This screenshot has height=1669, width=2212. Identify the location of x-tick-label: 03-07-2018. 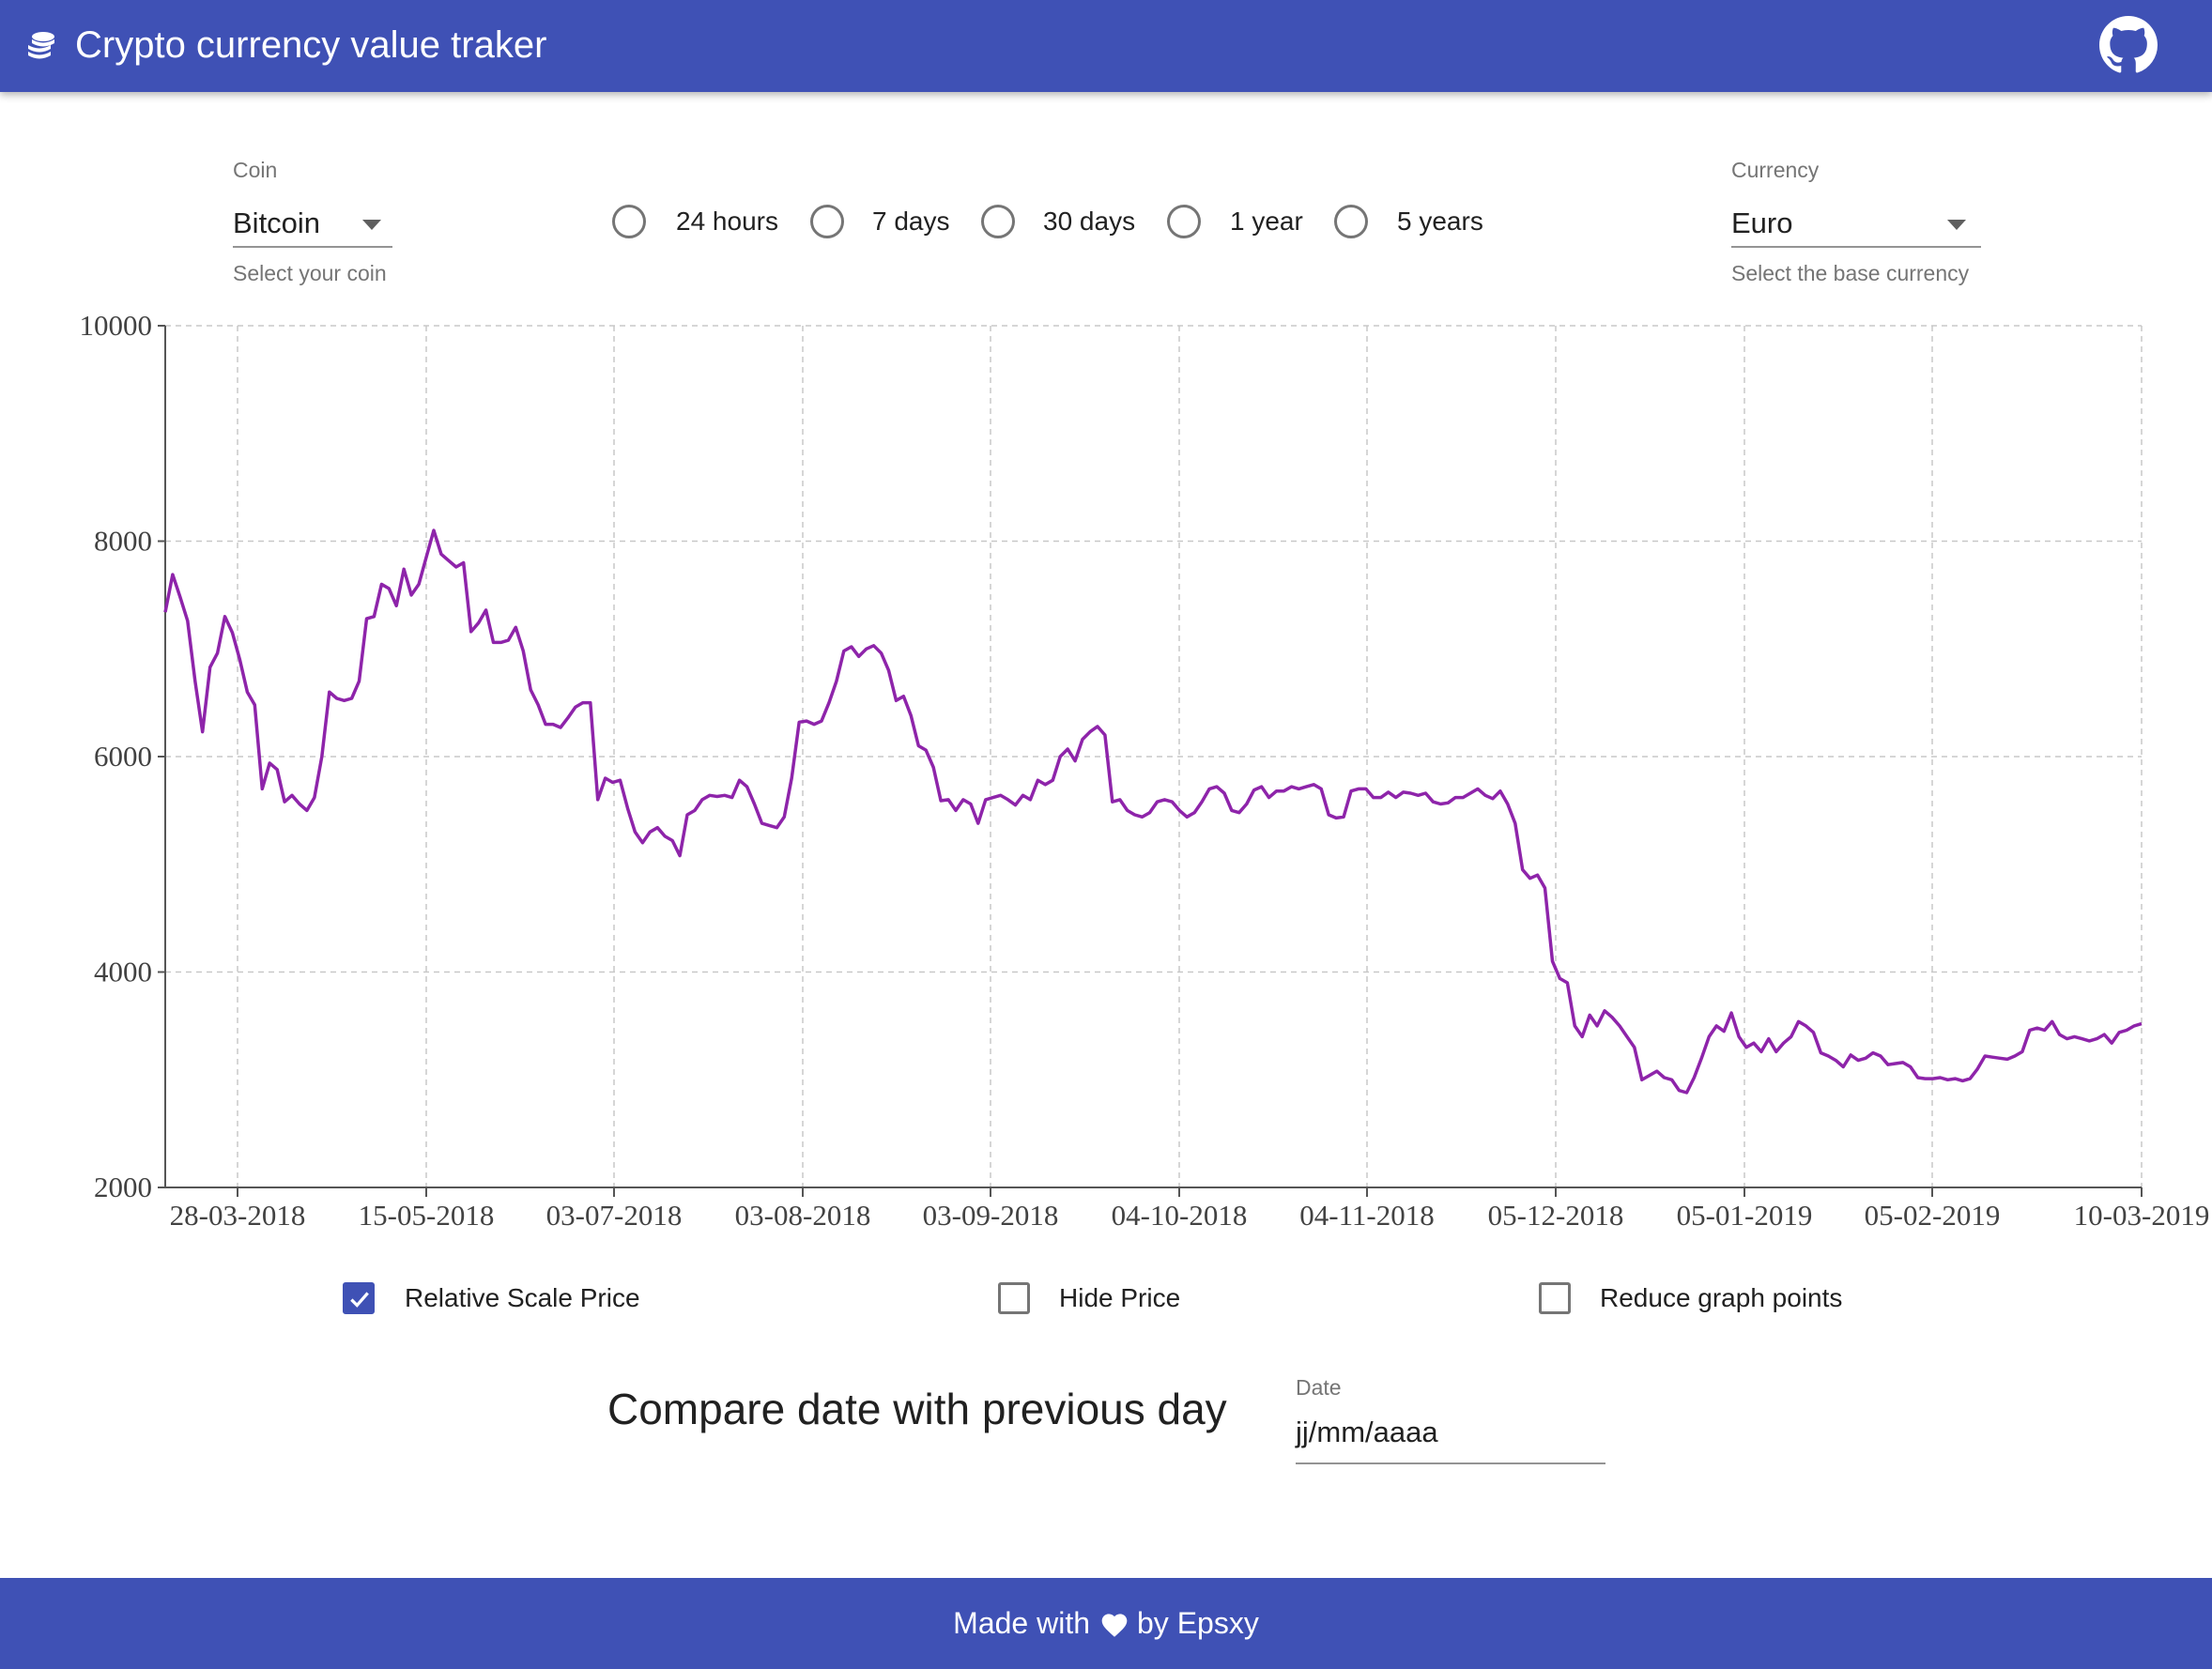
(614, 1215).